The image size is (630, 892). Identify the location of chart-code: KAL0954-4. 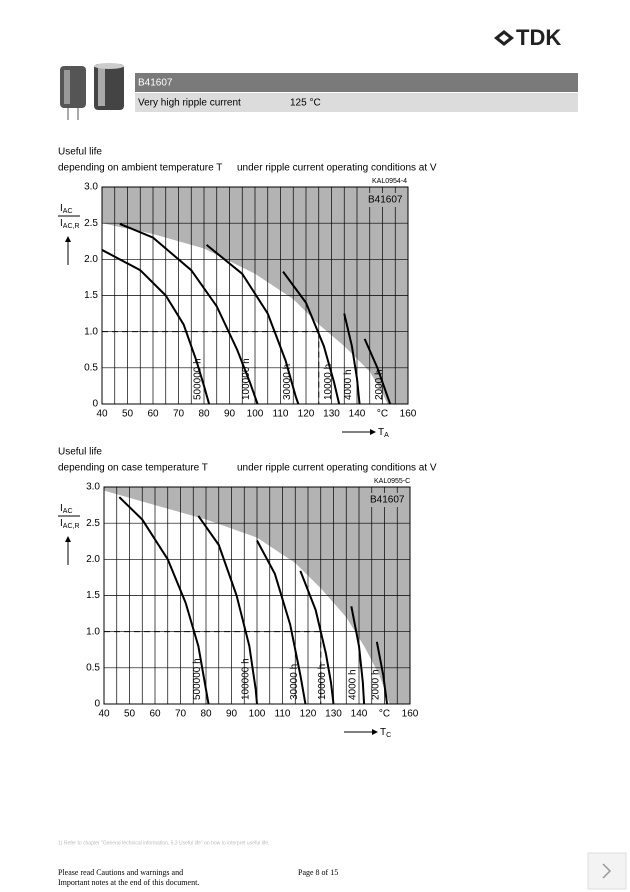
(389, 181).